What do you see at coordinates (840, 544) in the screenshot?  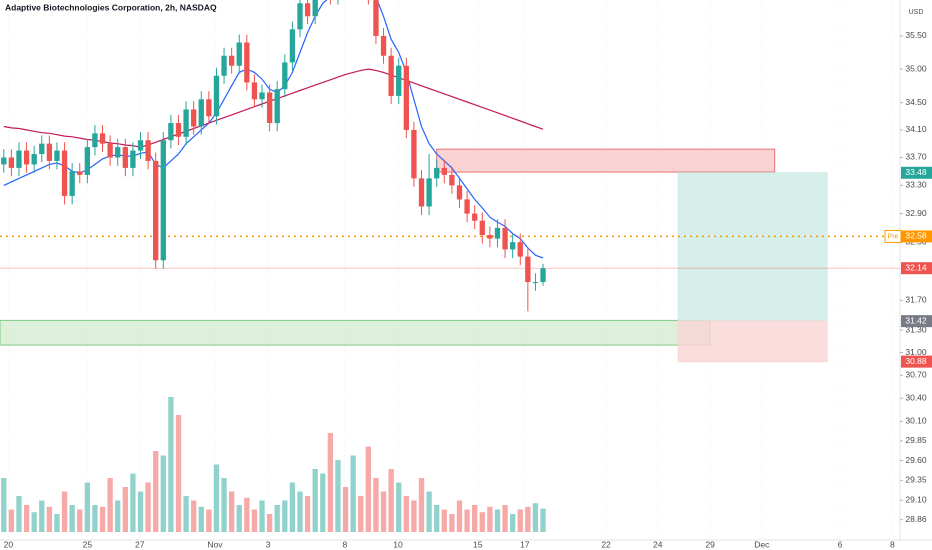 I see `x-tick-label: 6` at bounding box center [840, 544].